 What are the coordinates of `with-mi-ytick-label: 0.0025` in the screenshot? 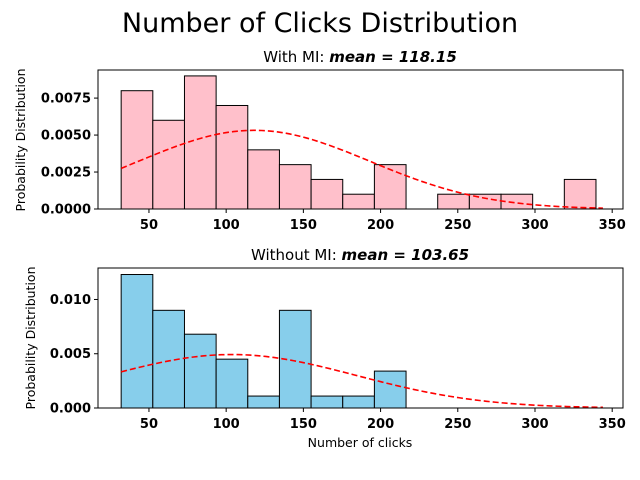 It's located at (66, 173).